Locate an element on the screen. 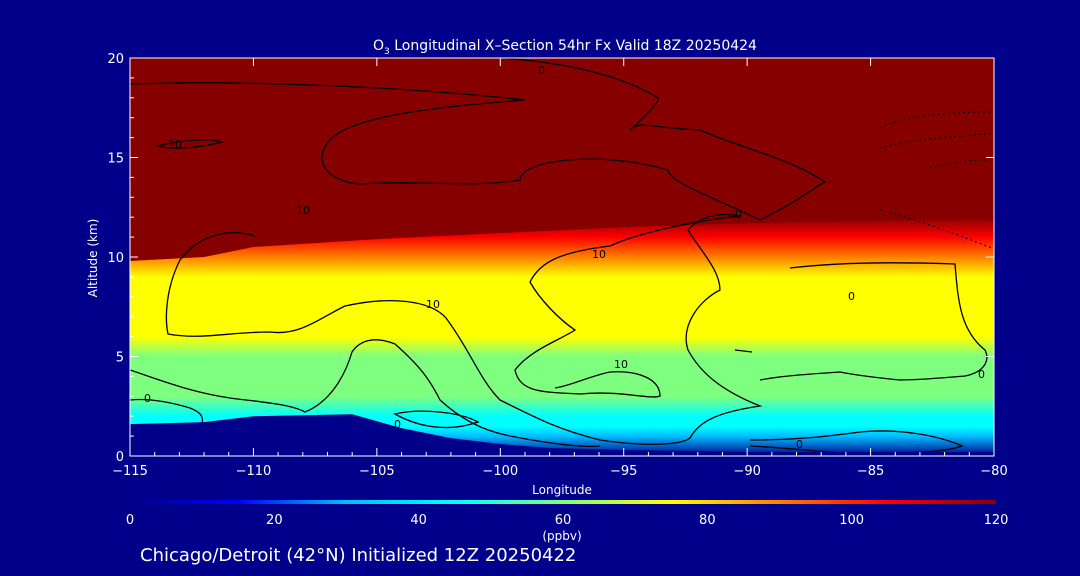  colorbar-units: (ppbv) is located at coordinates (561, 536).